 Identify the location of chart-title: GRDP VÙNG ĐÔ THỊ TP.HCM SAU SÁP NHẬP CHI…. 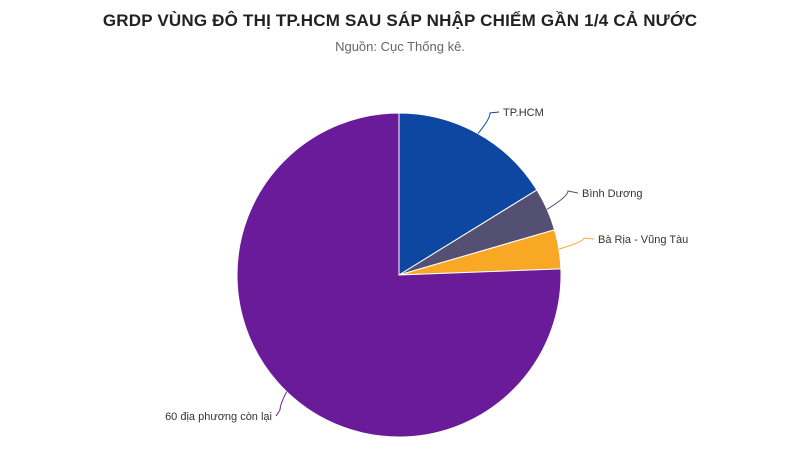
(400, 20).